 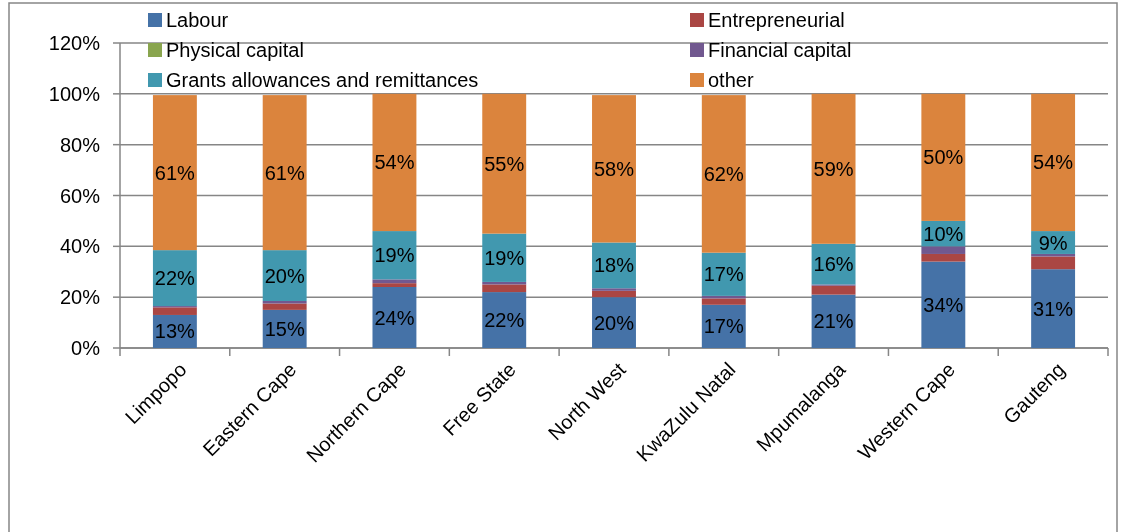 What do you see at coordinates (80, 246) in the screenshot?
I see `y-tick-label: 40%` at bounding box center [80, 246].